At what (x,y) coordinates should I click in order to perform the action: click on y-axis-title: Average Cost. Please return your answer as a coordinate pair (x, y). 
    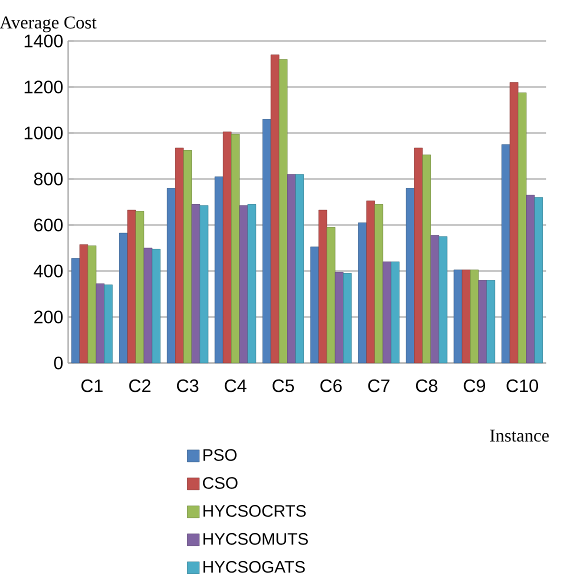
    Looking at the image, I should click on (48, 24).